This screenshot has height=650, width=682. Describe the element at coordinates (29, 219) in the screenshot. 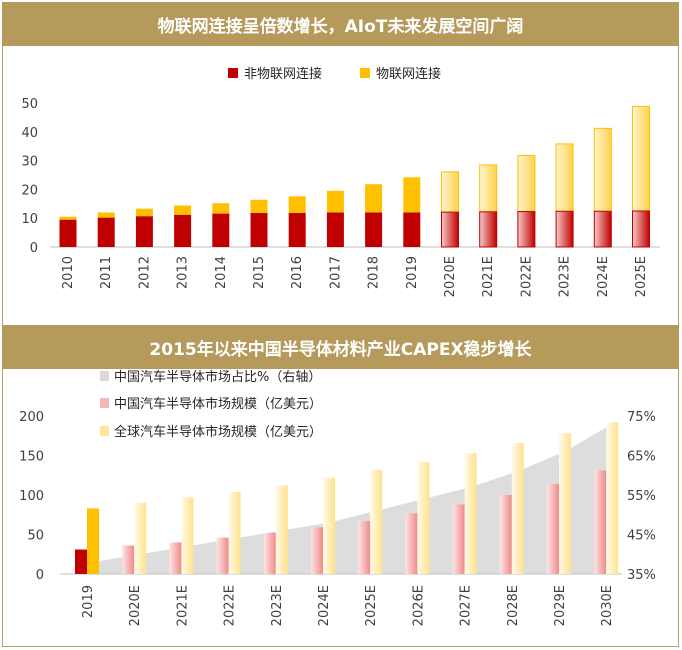

I see `y-tick-label: 10` at that location.